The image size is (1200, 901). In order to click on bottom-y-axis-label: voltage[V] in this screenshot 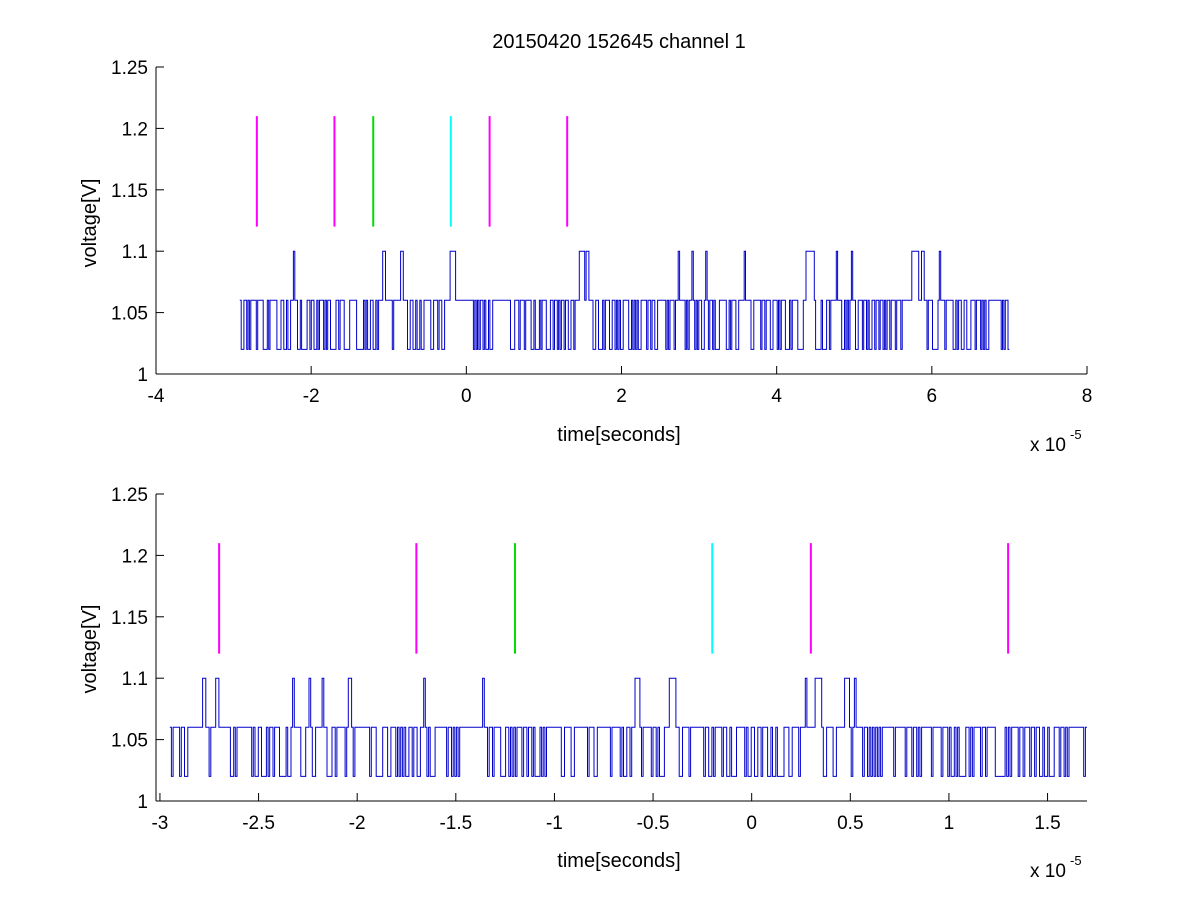, I will do `click(90, 649)`.